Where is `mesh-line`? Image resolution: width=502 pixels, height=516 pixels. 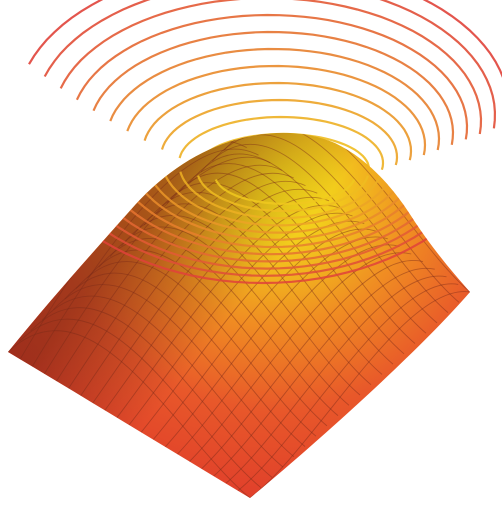 mesh-line is located at coordinates (352, 212).